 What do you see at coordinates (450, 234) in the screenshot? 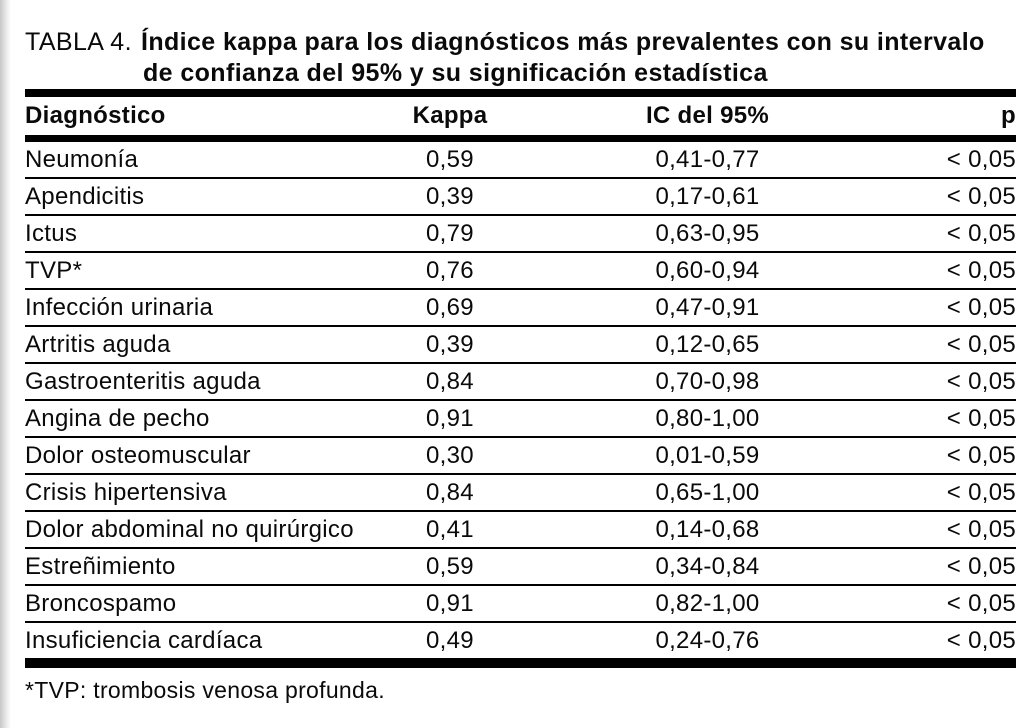
I see `cell-kappa: 0,79` at bounding box center [450, 234].